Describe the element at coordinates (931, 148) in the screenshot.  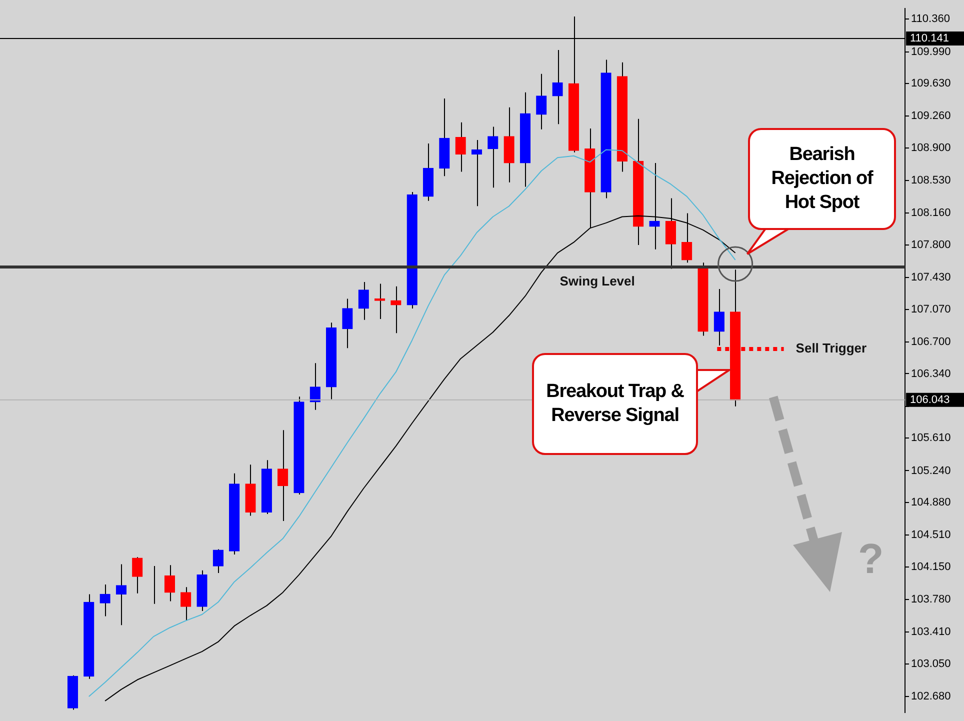
I see `y-tick-label: 108.900` at that location.